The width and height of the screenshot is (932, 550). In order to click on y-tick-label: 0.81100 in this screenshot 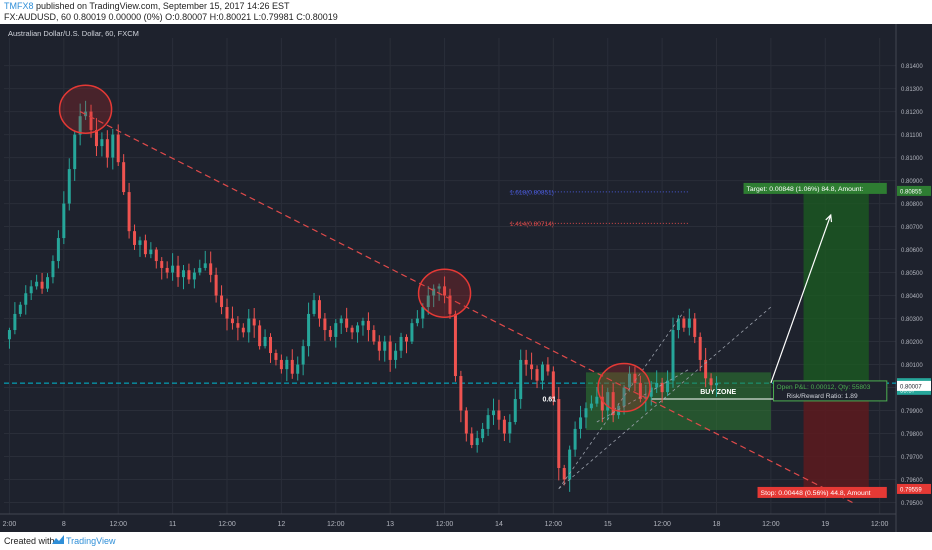, I will do `click(912, 136)`.